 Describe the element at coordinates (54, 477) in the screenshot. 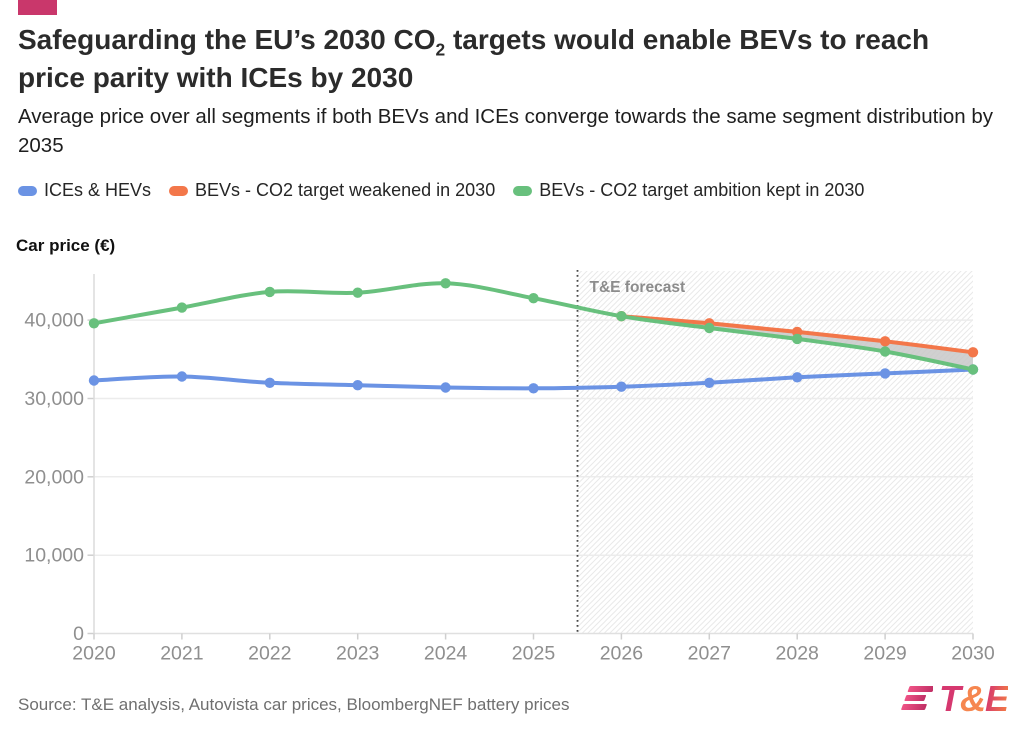

I see `y-tick-label: 20,000` at that location.